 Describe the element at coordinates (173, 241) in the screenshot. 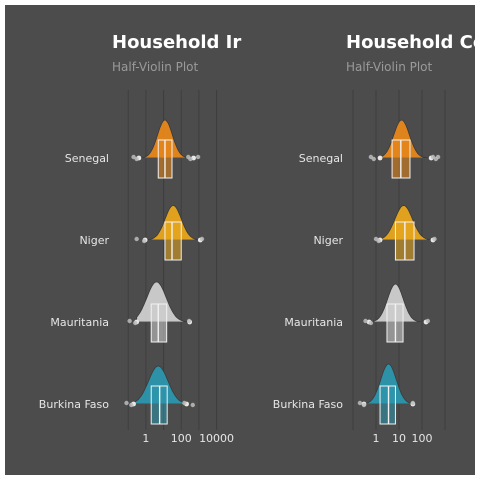

I see `iqr-box-niger` at that location.